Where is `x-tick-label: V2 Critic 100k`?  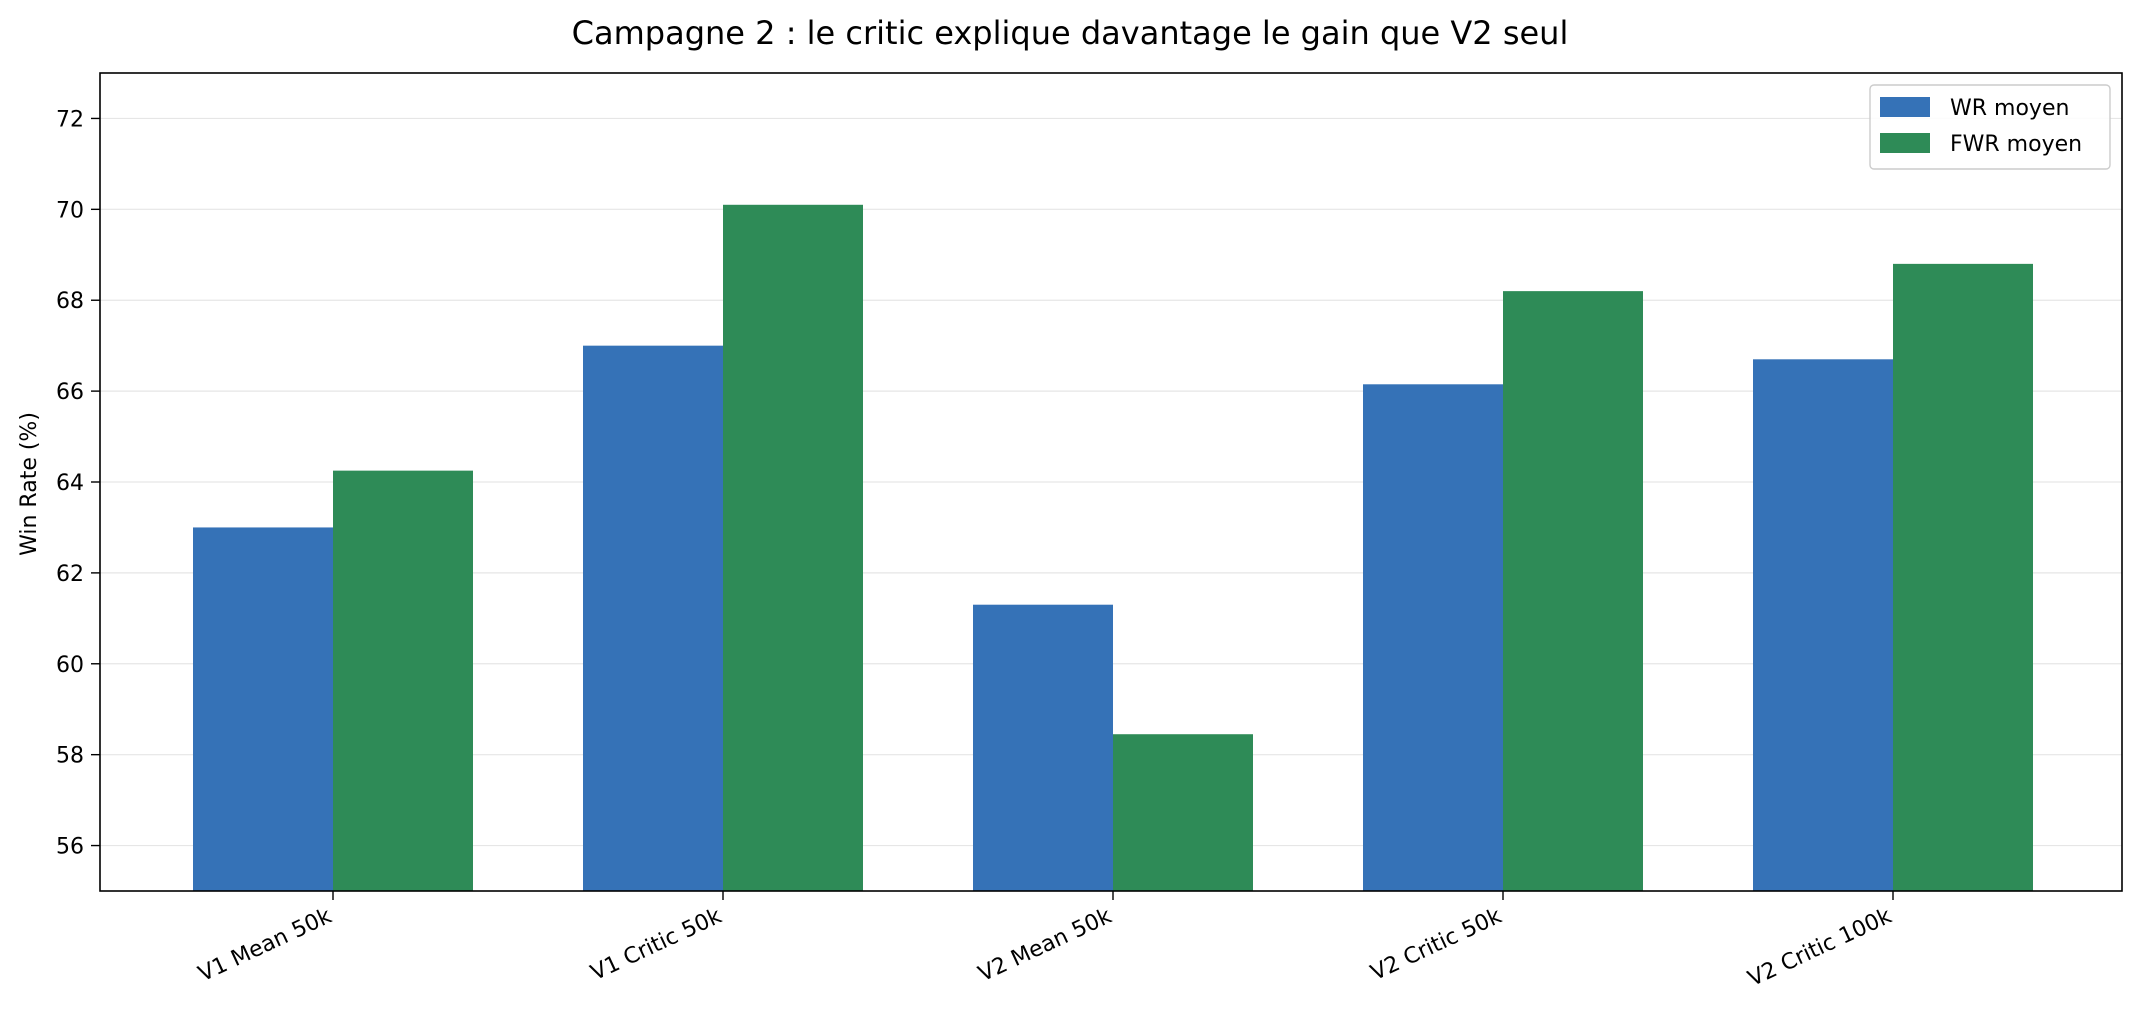
x-tick-label: V2 Critic 100k is located at coordinates (1819, 948).